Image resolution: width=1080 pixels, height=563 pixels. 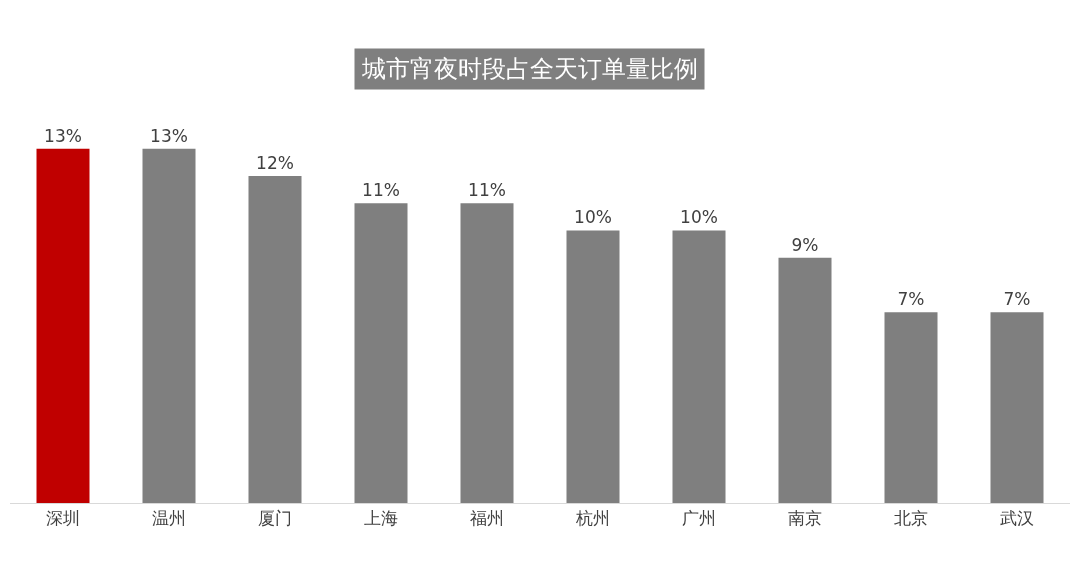 I want to click on x-tick-label: 上海, so click(x=381, y=518).